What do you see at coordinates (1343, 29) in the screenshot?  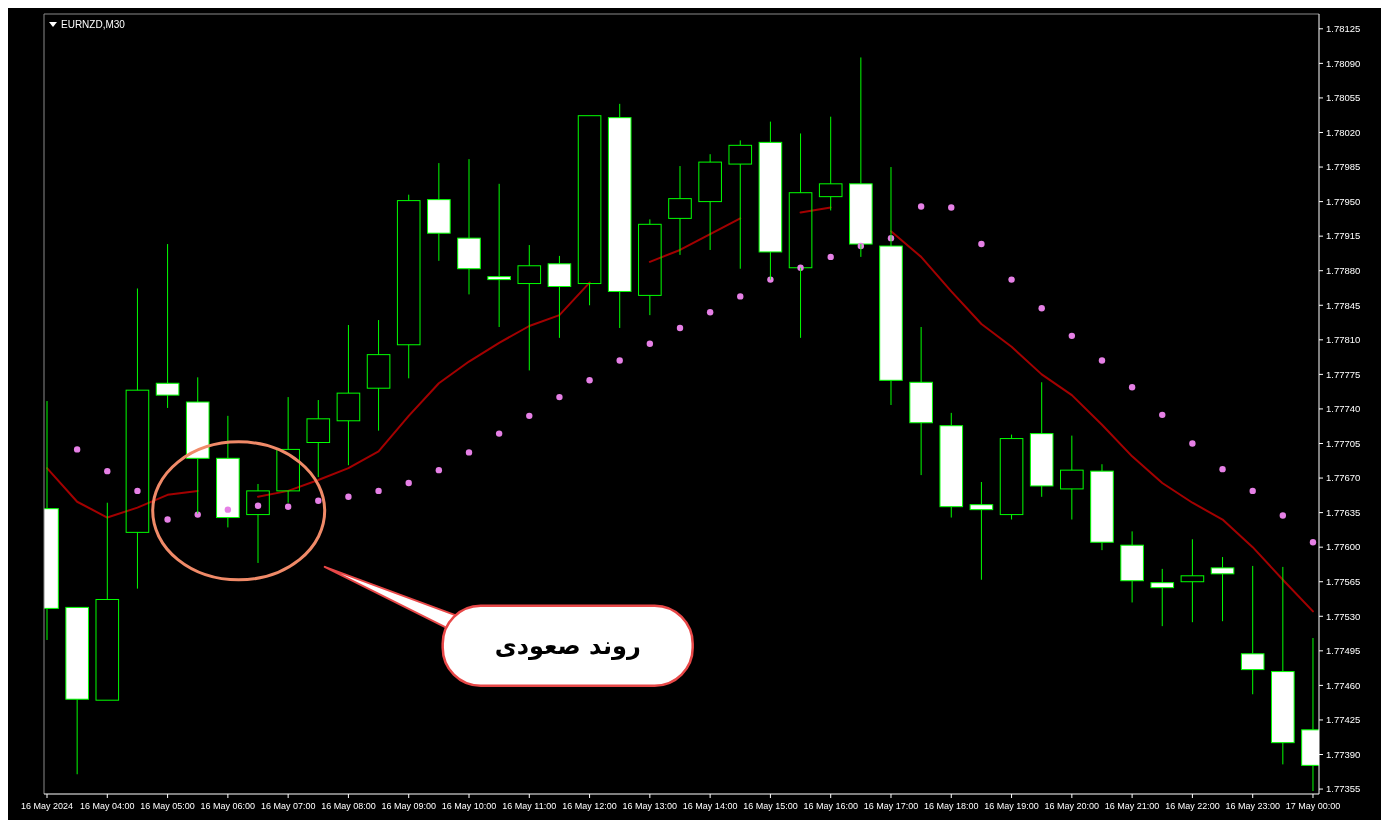 I see `y-tick-label: 1.78125` at bounding box center [1343, 29].